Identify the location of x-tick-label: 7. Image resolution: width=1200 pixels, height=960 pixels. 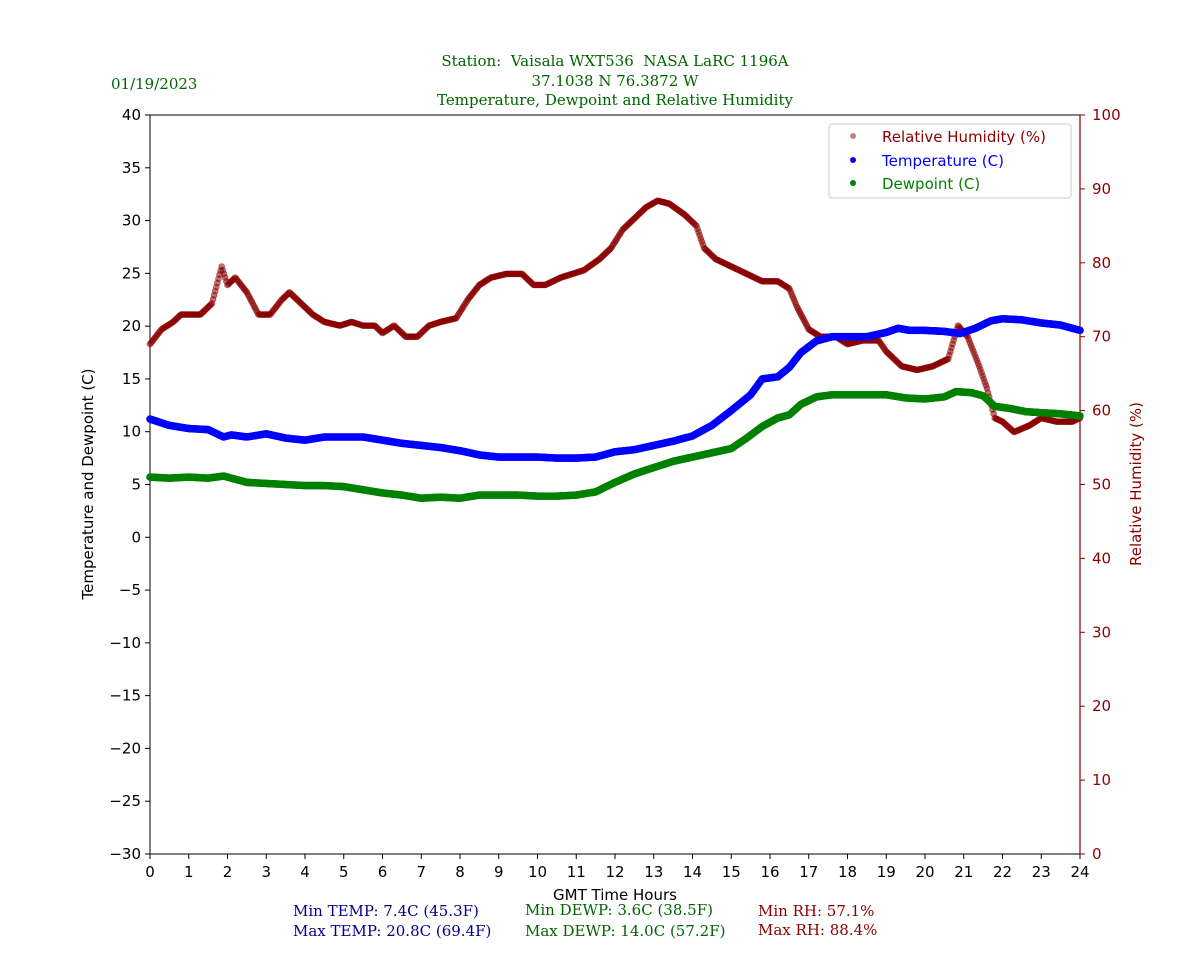
(421, 872).